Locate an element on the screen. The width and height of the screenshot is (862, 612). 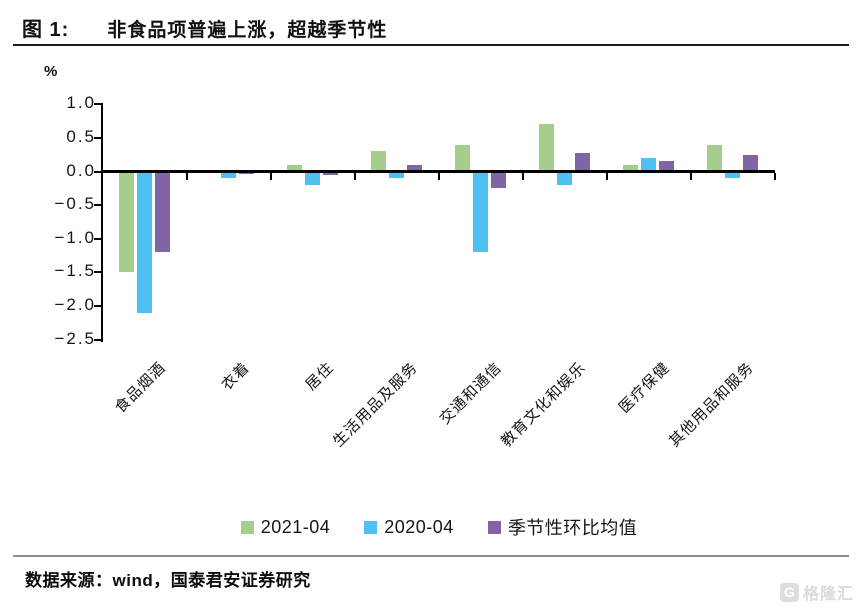
chart-legend: 2021-04 2020-04 季节性环比均值 is located at coordinates (439, 527).